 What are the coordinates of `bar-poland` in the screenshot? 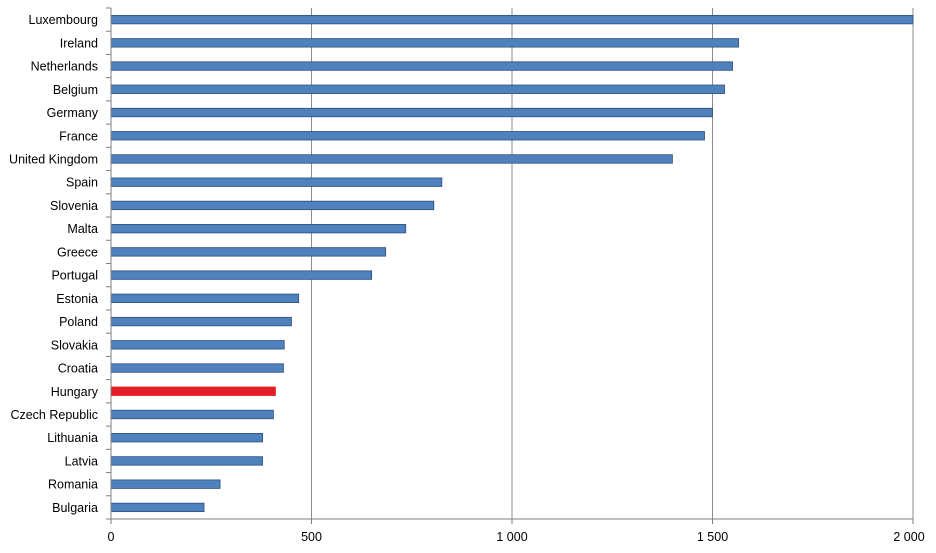 It's located at (201, 321).